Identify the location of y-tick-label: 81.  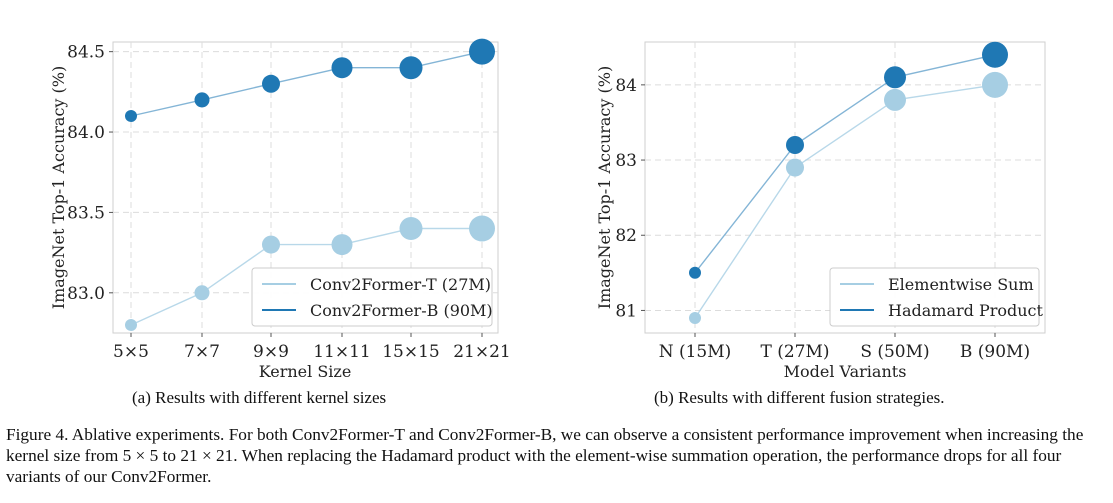
(626, 311).